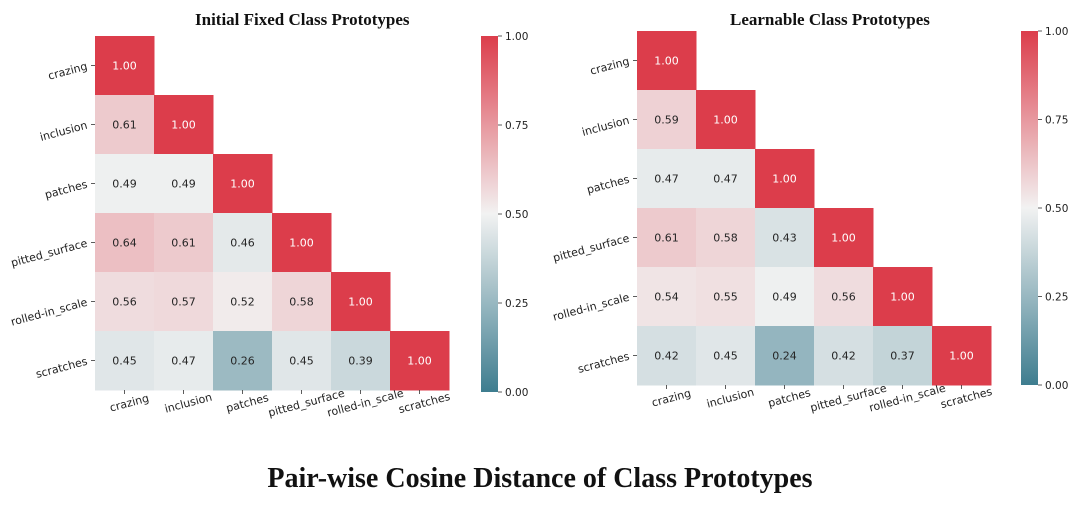 The width and height of the screenshot is (1080, 517). I want to click on heatmap-value-label: 0.59, so click(666, 120).